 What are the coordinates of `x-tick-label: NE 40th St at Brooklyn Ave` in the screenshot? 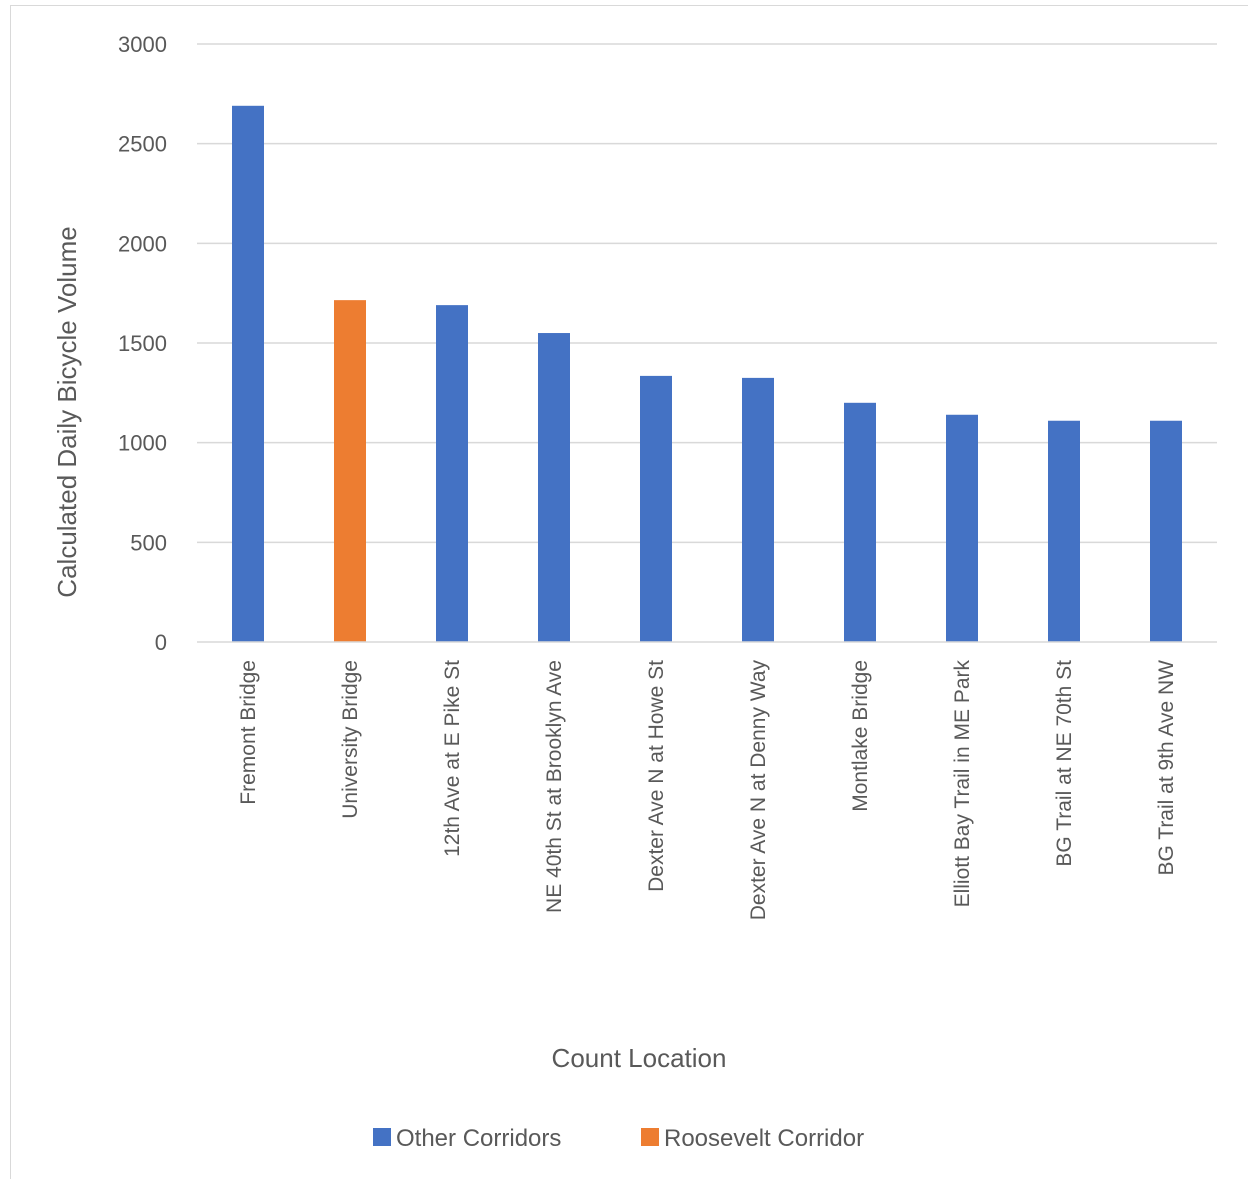 It's located at (554, 786).